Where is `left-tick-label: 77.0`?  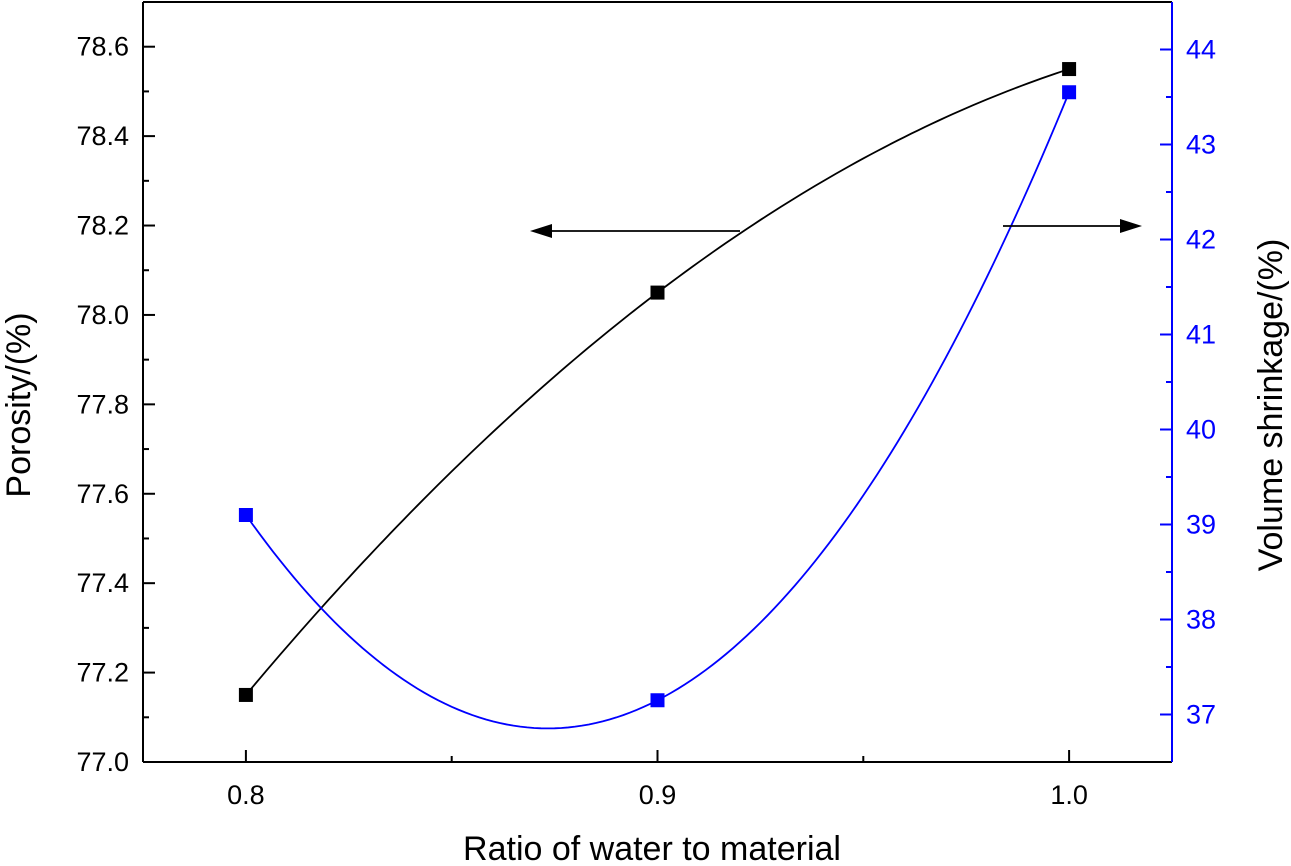
left-tick-label: 77.0 is located at coordinates (102, 762).